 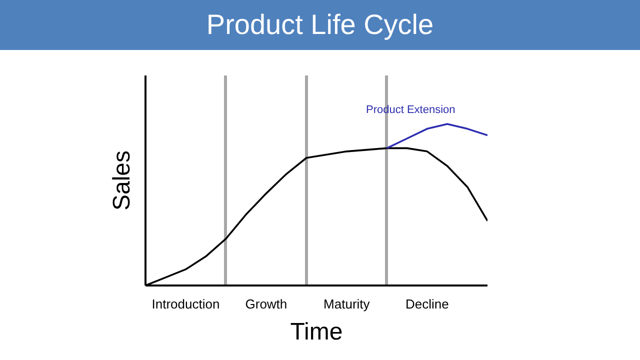 I want to click on x-tick-label: Maturity, so click(x=347, y=304).